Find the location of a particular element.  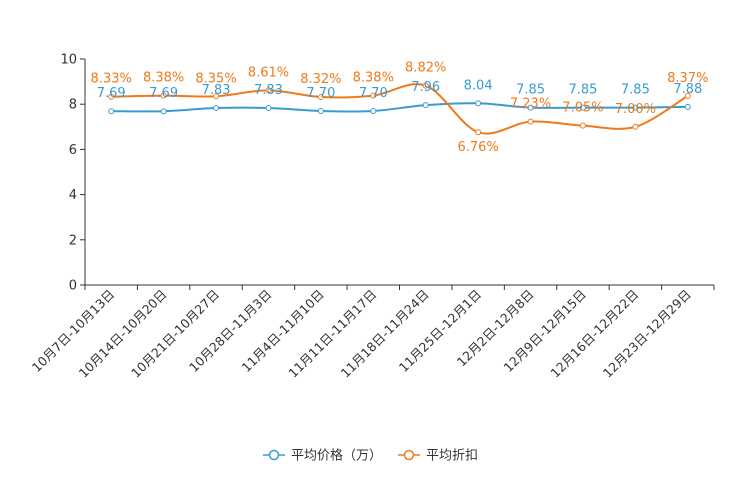

data-label: 7.23% is located at coordinates (530, 104).